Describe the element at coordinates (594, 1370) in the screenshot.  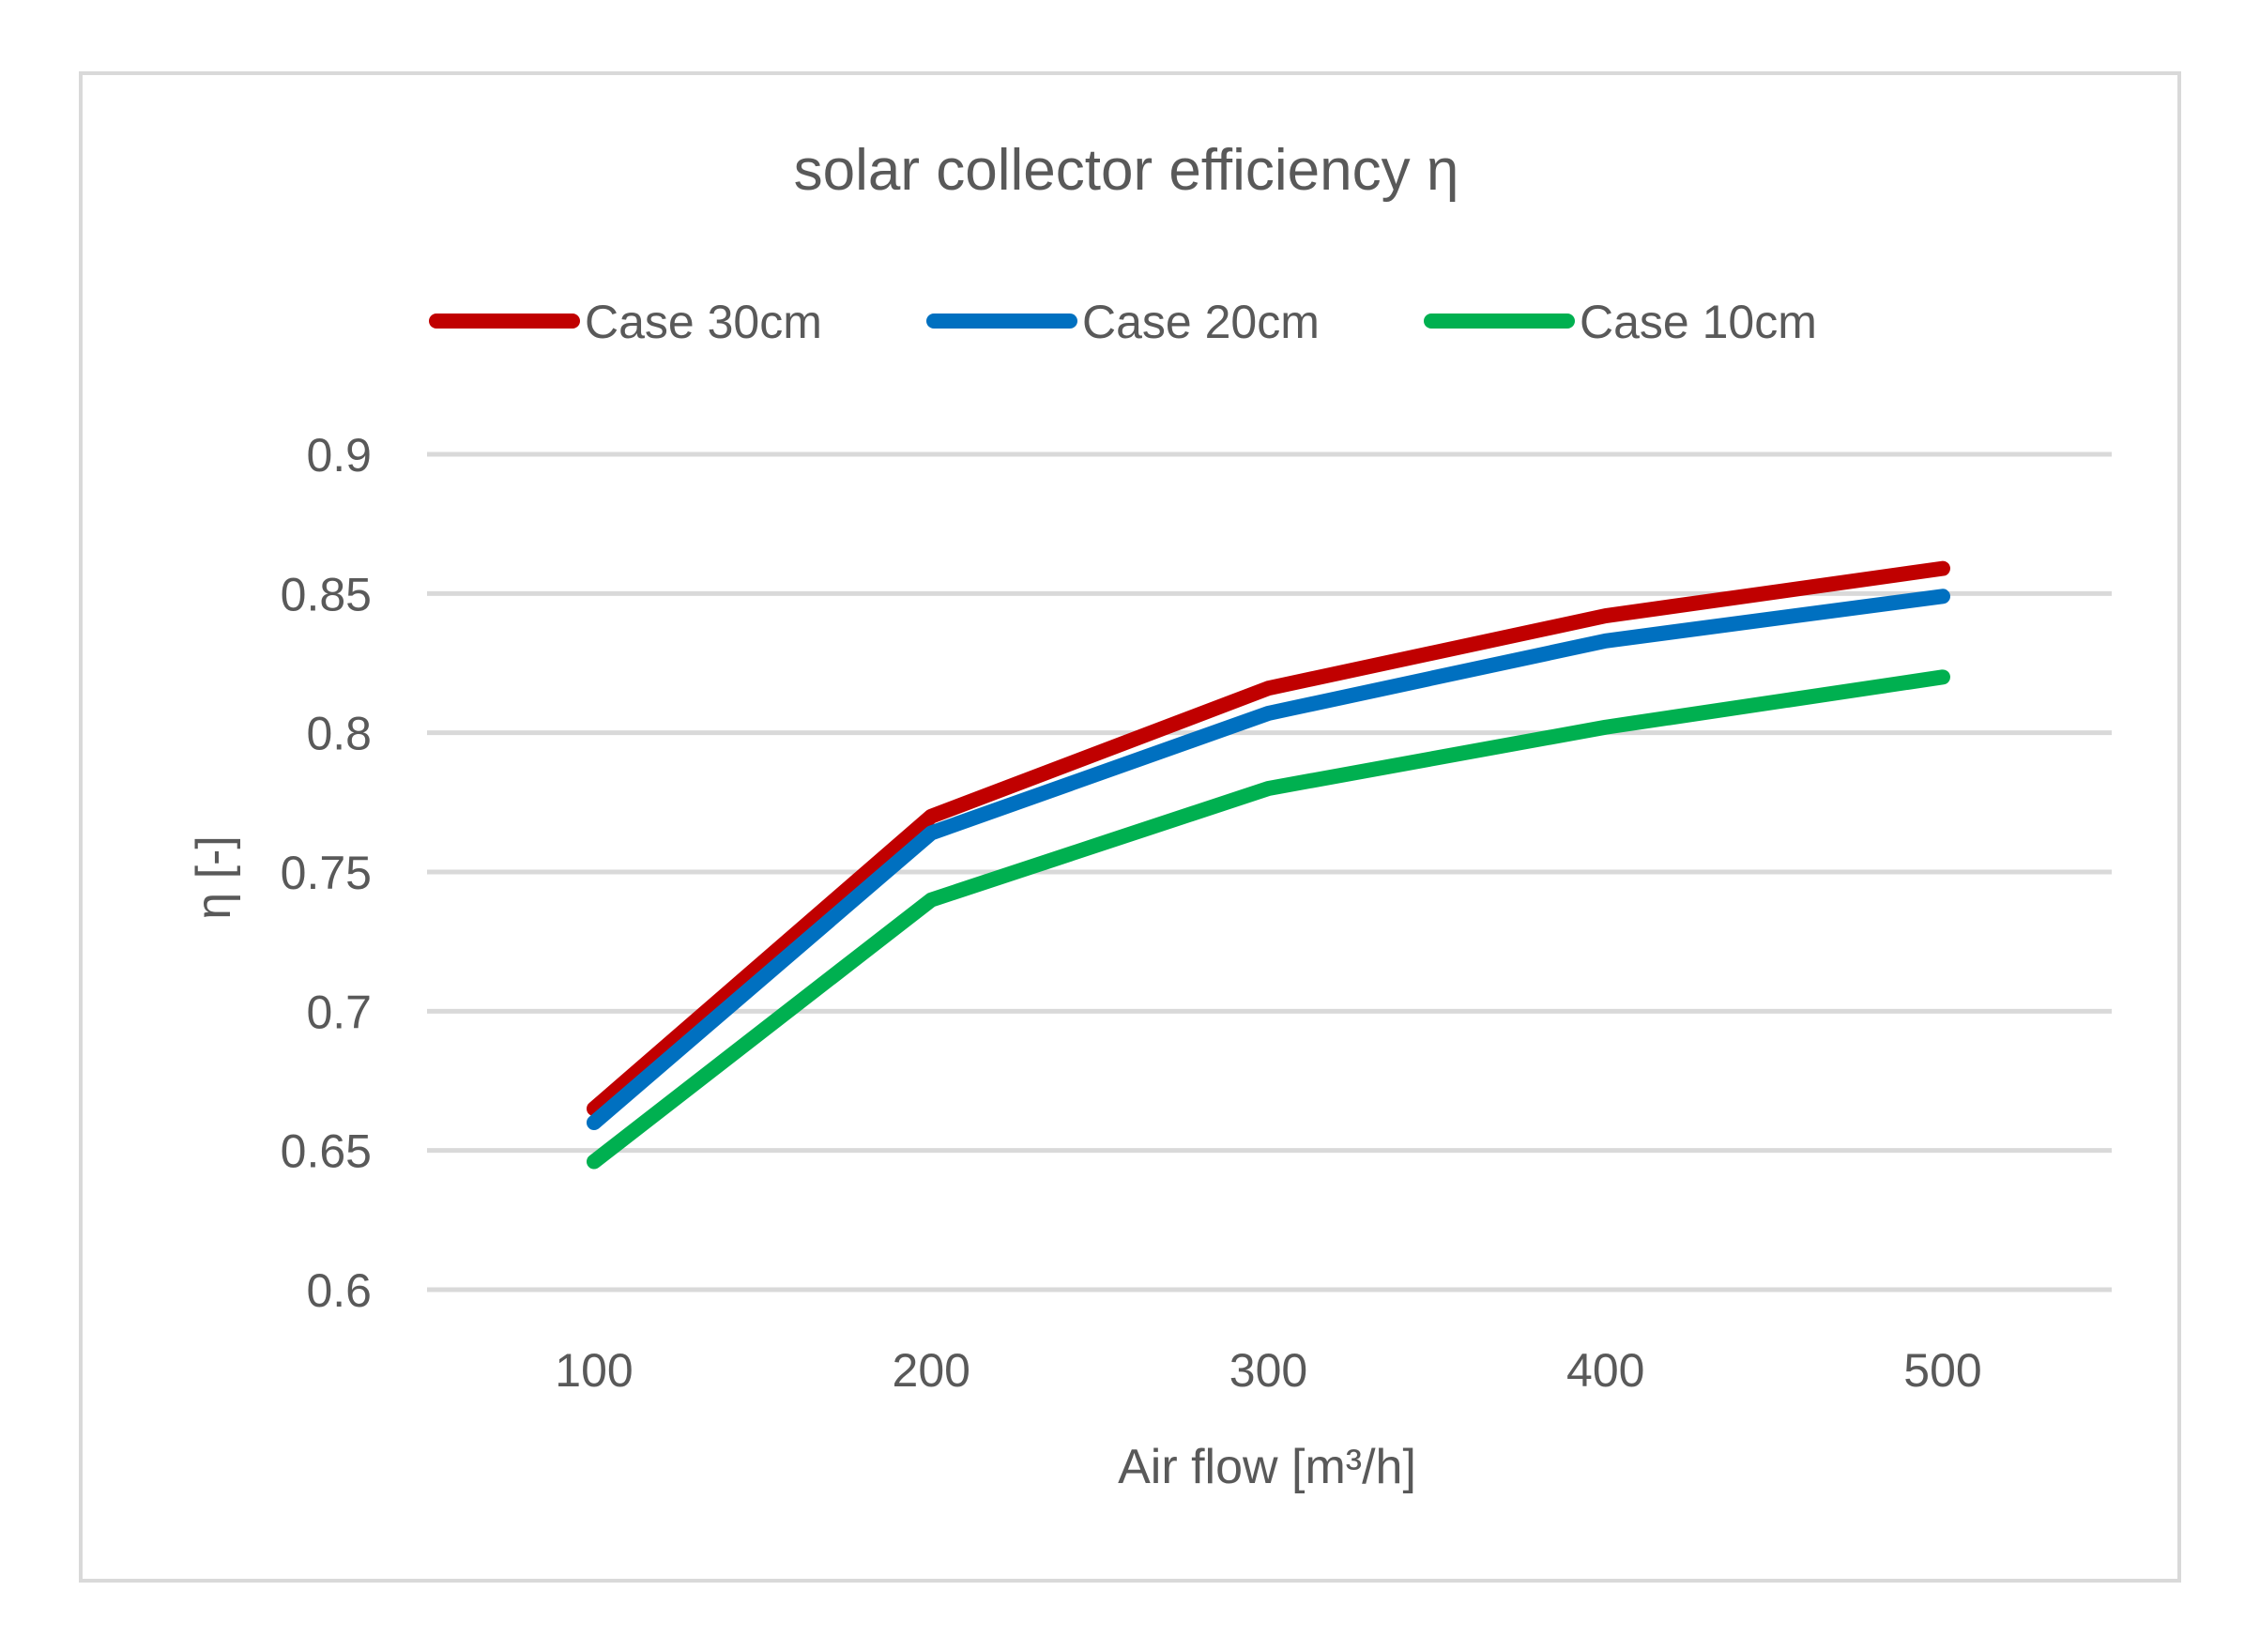
I see `x-tick-label: 100` at that location.